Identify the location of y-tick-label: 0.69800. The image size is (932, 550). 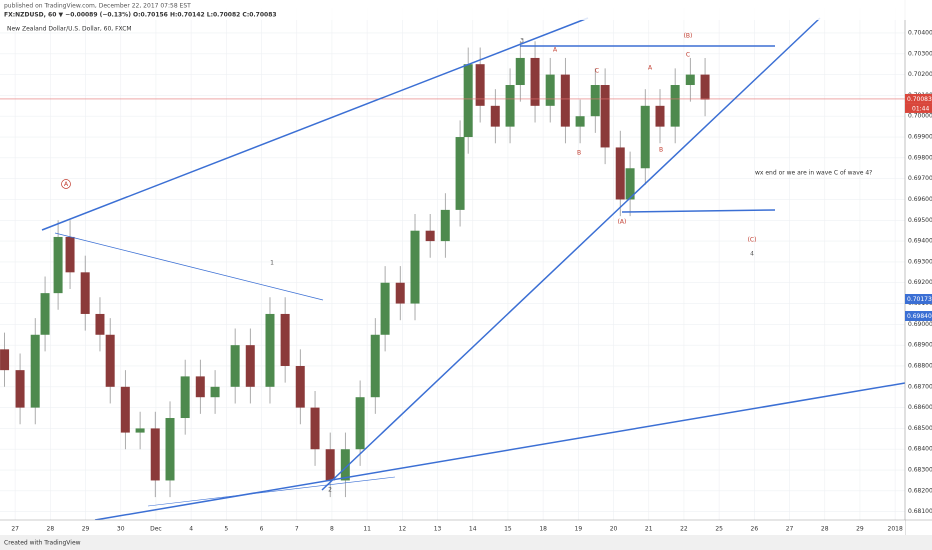
(920, 157).